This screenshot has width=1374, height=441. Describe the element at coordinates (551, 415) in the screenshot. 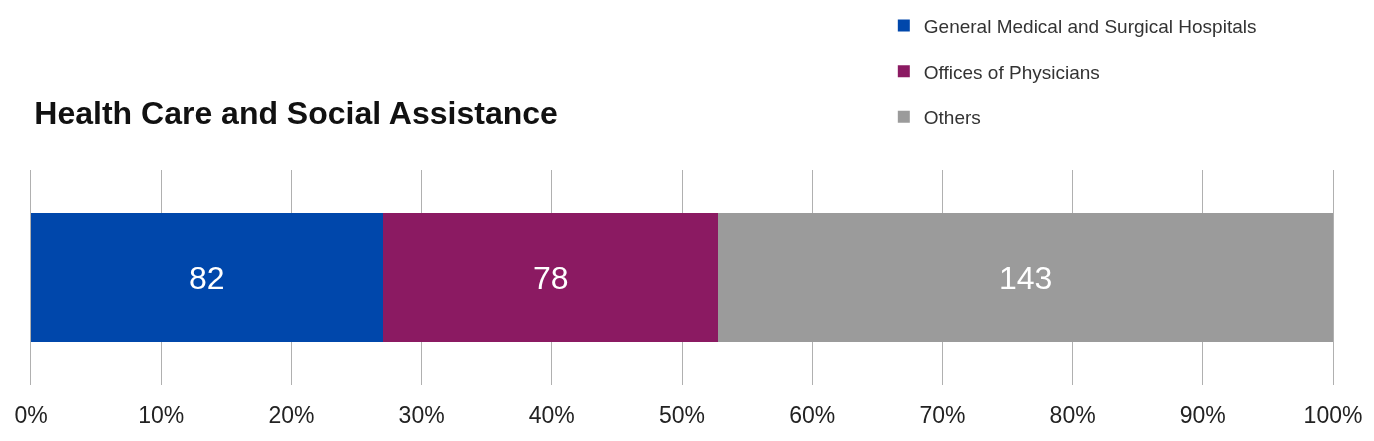

I see `x-tick-label: 40%` at that location.